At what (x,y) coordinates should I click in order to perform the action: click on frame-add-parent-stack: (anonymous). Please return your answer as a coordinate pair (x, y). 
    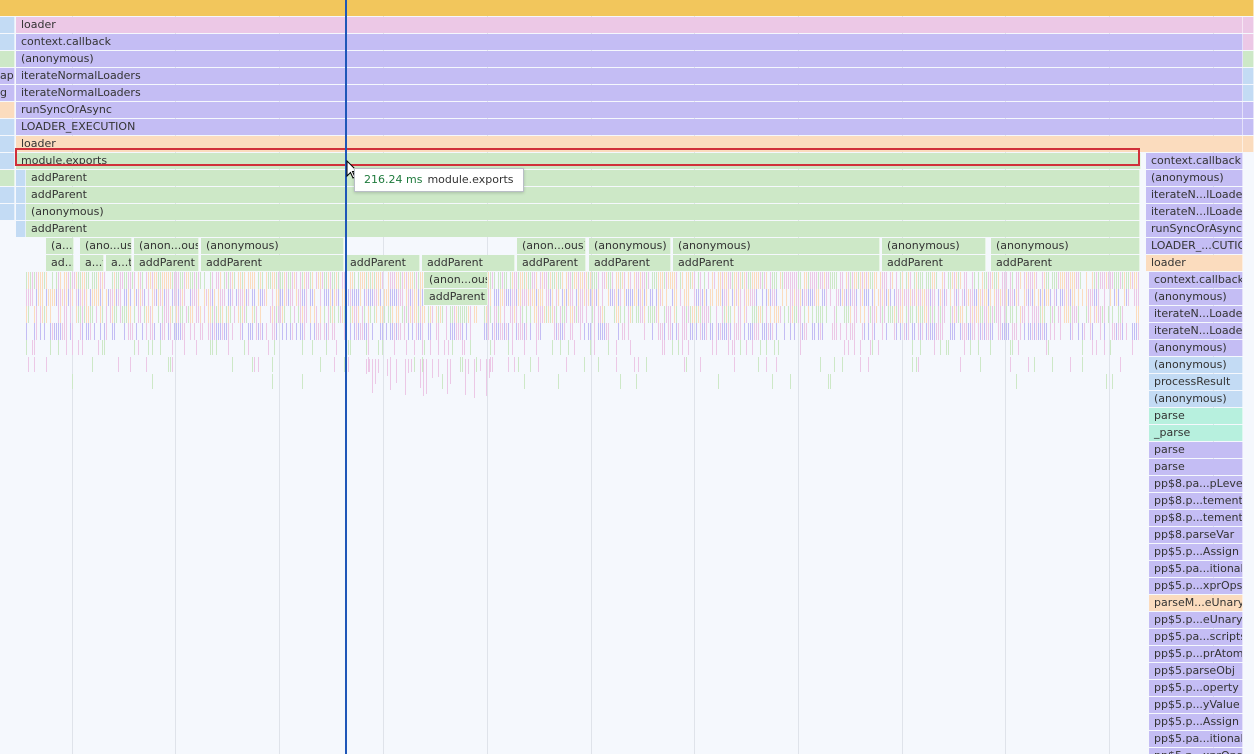
    Looking at the image, I should click on (583, 212).